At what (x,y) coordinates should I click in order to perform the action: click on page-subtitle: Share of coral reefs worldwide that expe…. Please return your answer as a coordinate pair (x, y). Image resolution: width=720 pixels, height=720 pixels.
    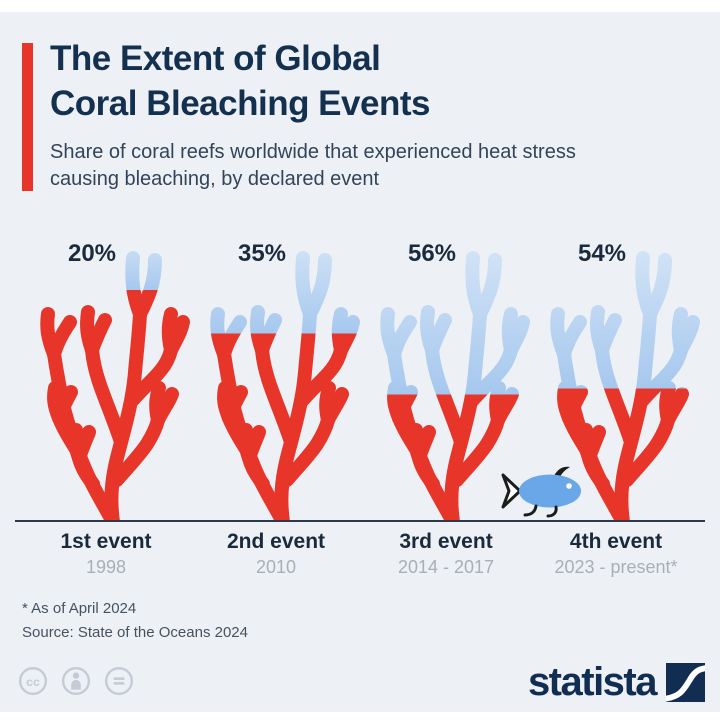
    Looking at the image, I should click on (370, 166).